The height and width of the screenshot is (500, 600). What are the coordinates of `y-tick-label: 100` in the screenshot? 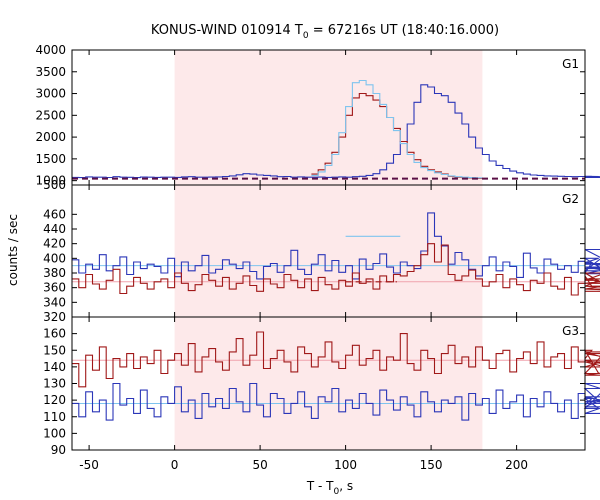 It's located at (54, 433).